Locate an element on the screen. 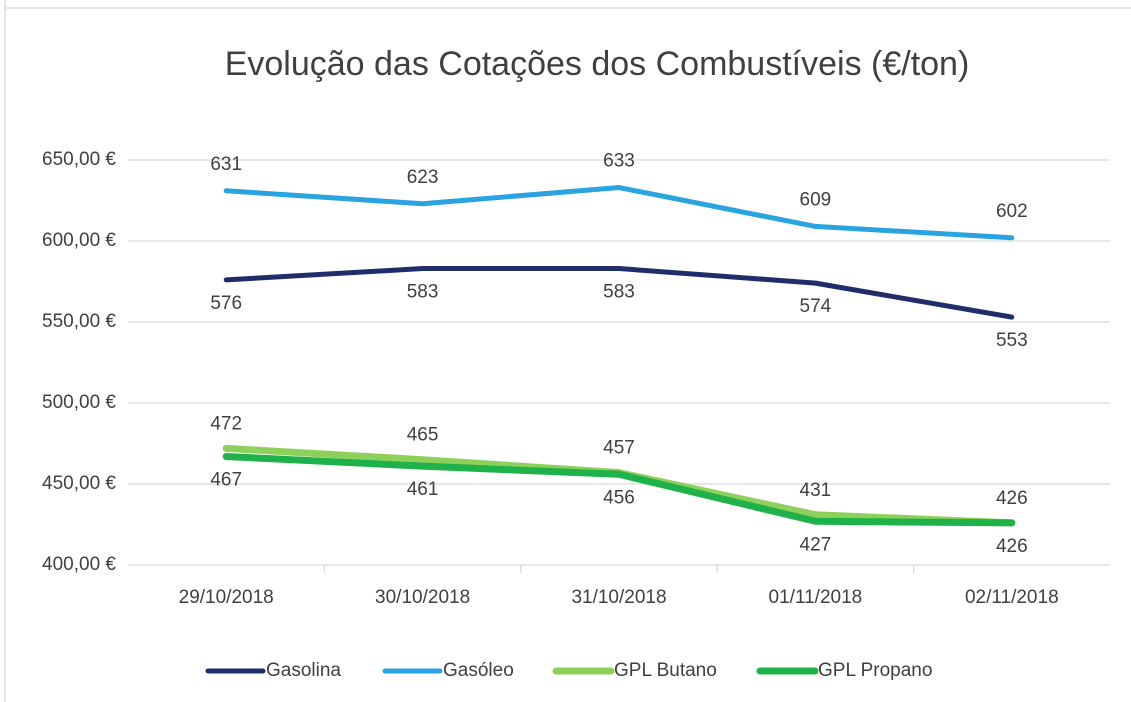 This screenshot has height=702, width=1131. y-tick-label: 500,00 € is located at coordinates (79, 402).